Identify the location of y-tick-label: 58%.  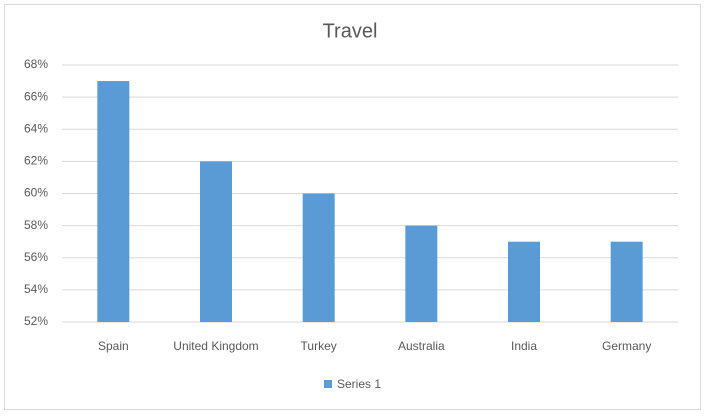
(36, 225).